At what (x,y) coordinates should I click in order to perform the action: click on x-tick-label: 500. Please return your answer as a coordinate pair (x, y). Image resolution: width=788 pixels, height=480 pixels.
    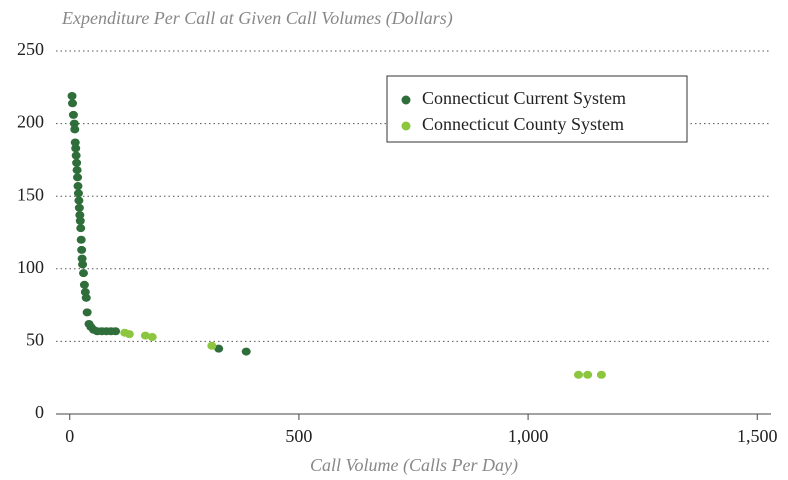
    Looking at the image, I should click on (298, 436).